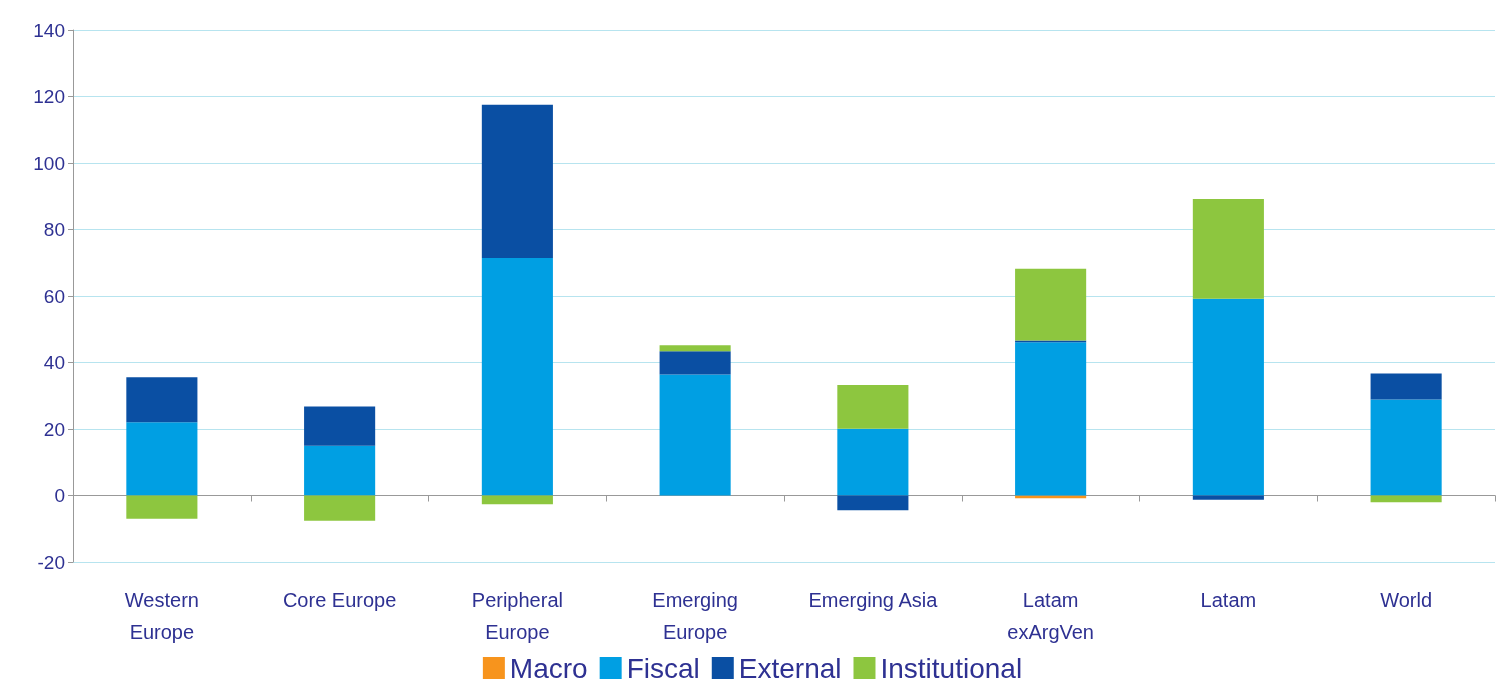 This screenshot has width=1505, height=695. What do you see at coordinates (548, 668) in the screenshot?
I see `legend-label: Macro` at bounding box center [548, 668].